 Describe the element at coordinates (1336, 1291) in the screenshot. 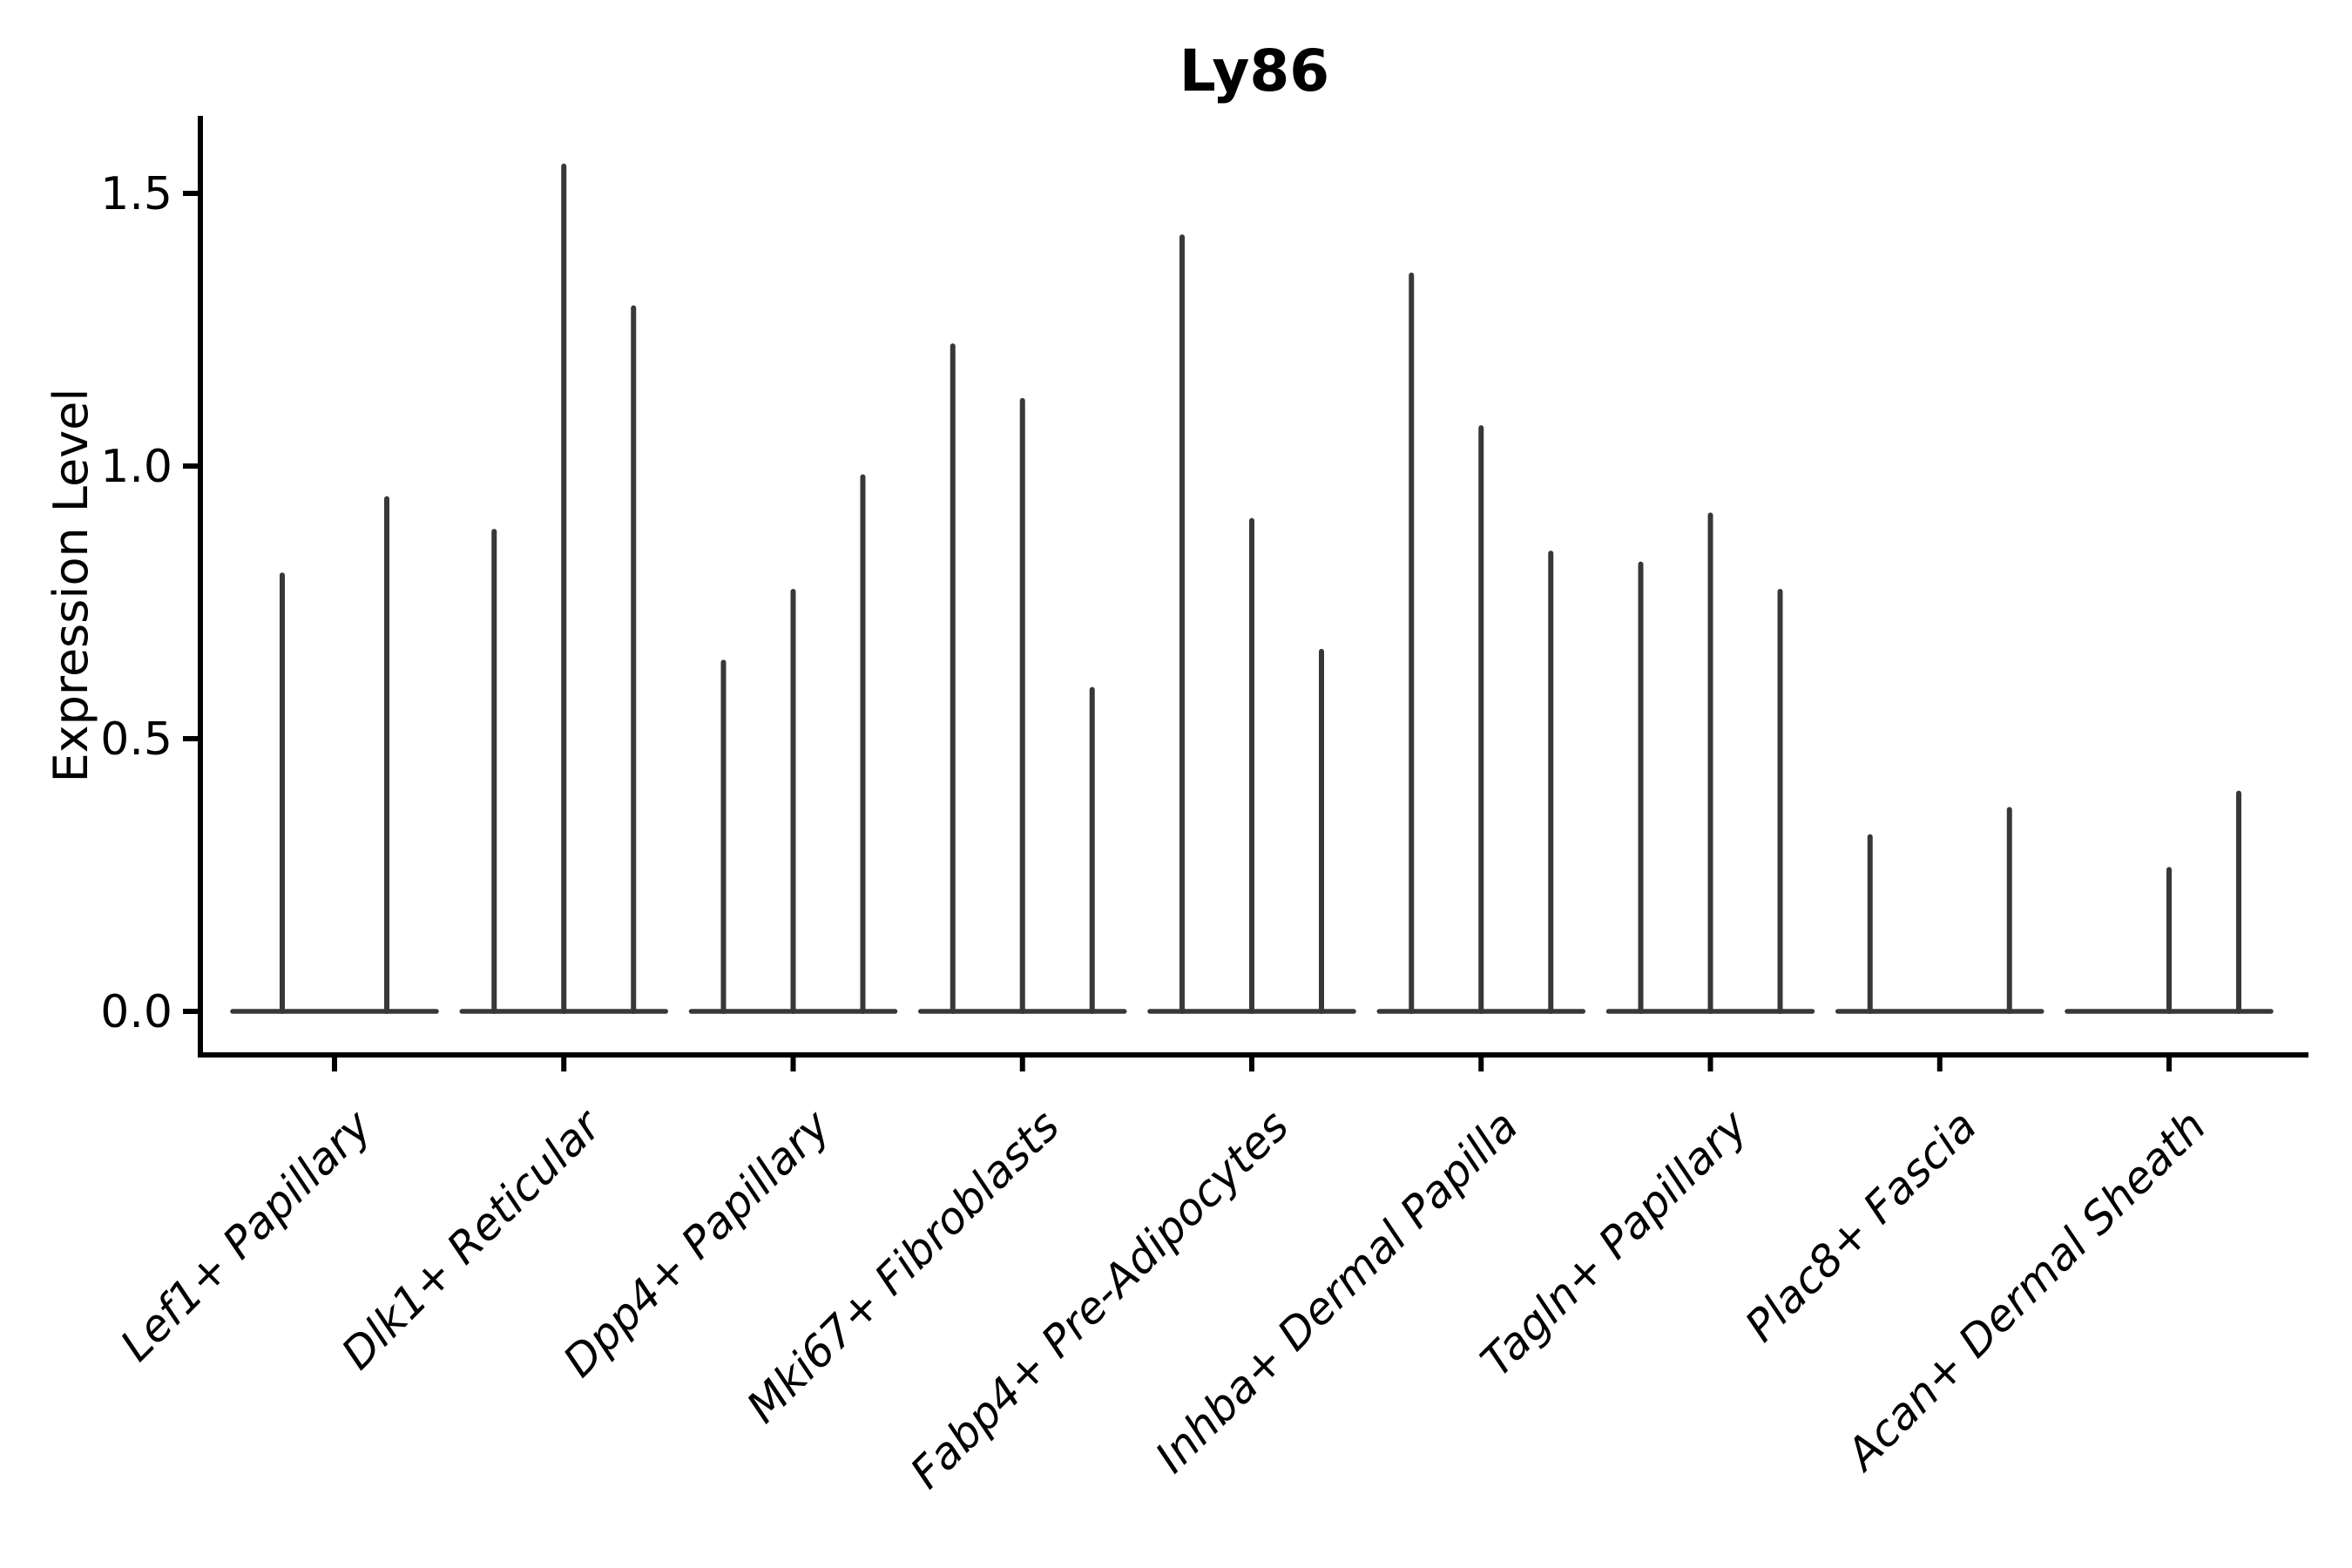

I see `x-tick-label: Inhba+ Dermal Papilla` at that location.